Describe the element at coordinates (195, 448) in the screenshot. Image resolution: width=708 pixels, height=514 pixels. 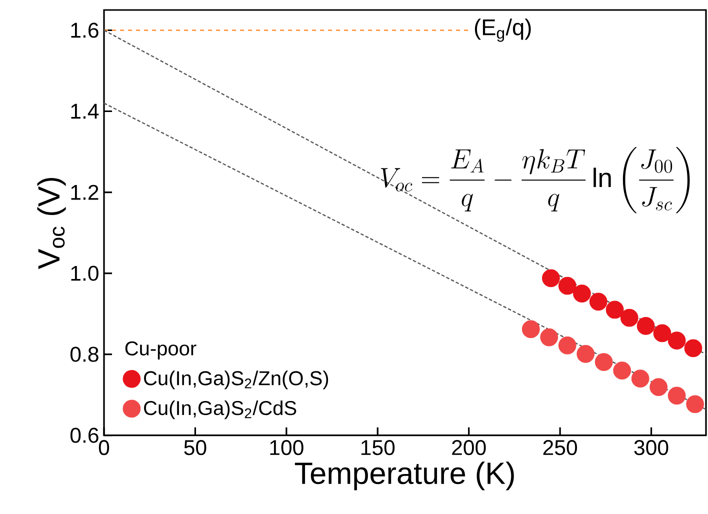
I see `x-tick-label: 50` at that location.